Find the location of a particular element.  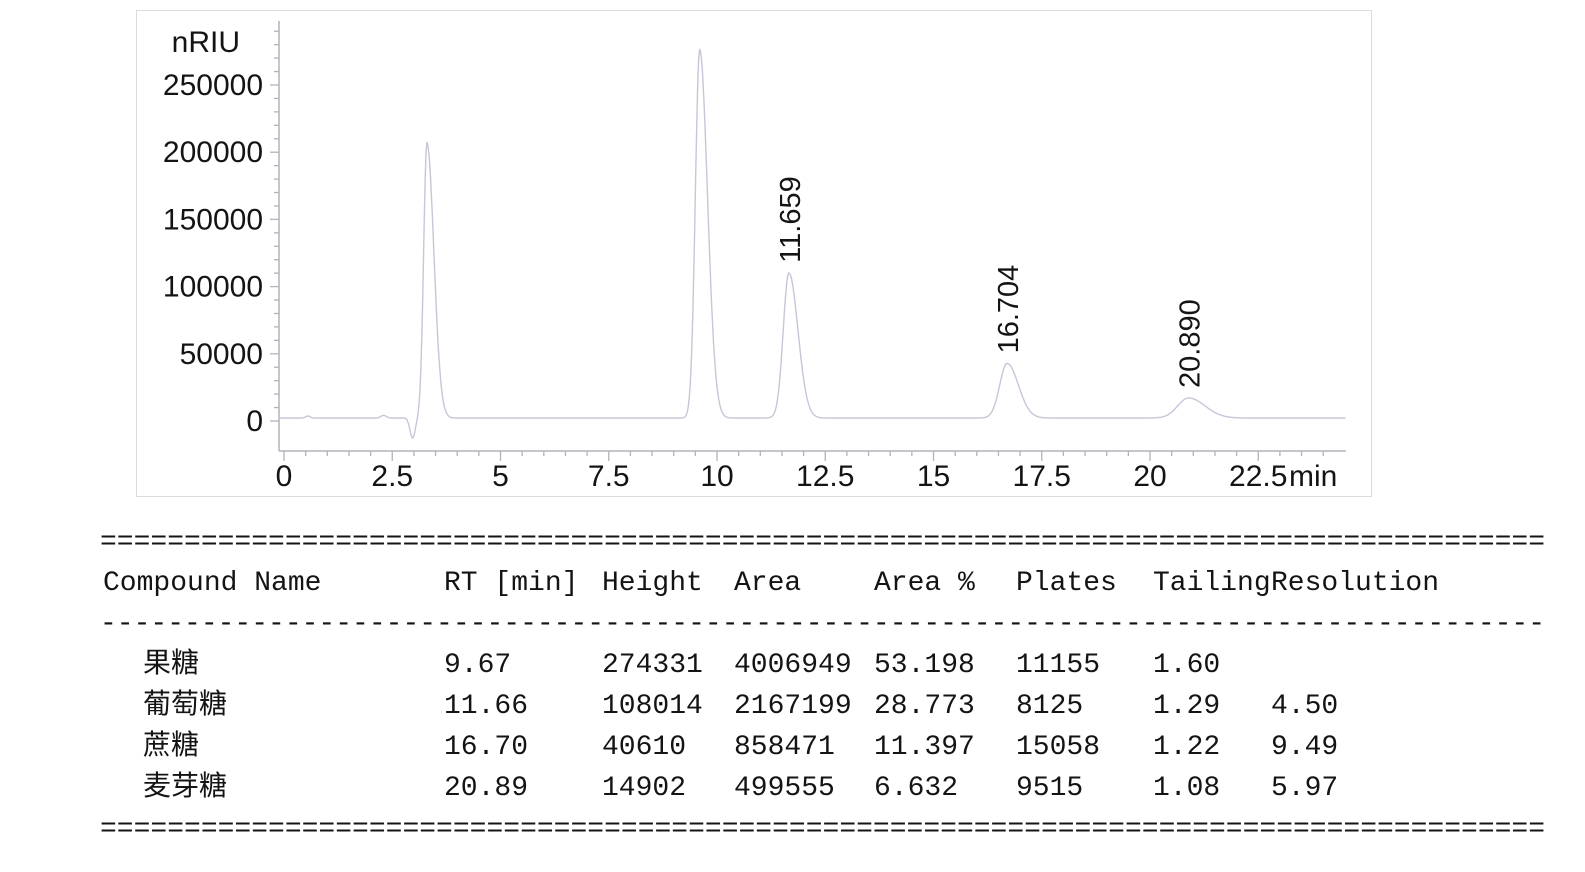

table-cell: 28.773 is located at coordinates (924, 706).